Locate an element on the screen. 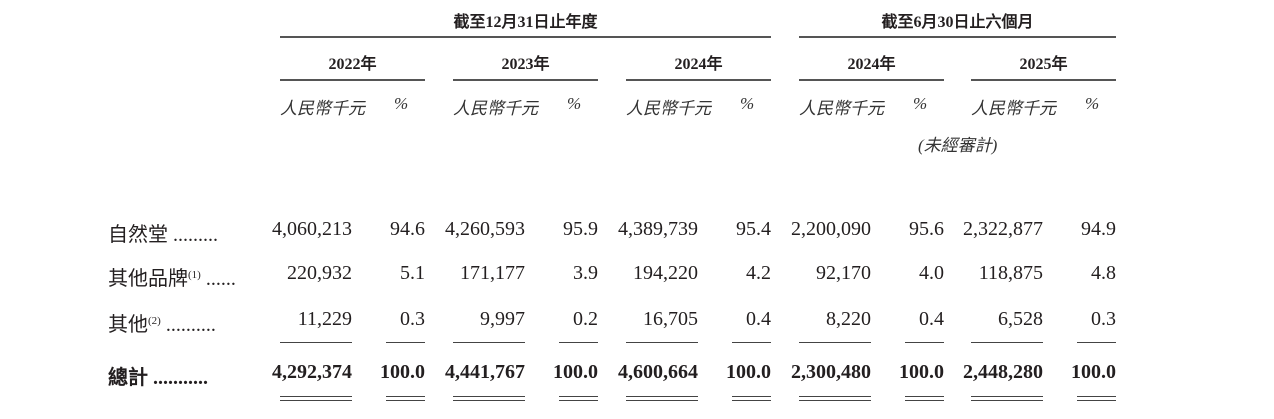  row-label-text: 其他品牌 is located at coordinates (148, 279).